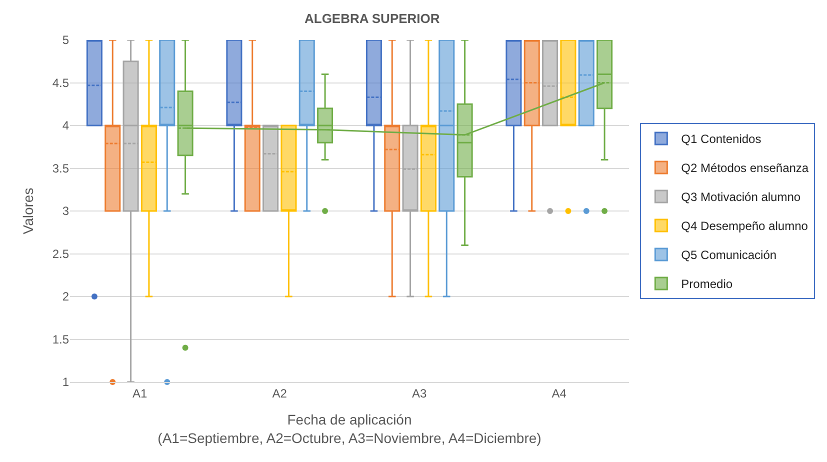 The width and height of the screenshot is (827, 462). I want to click on y-tick-label: 1, so click(66, 382).